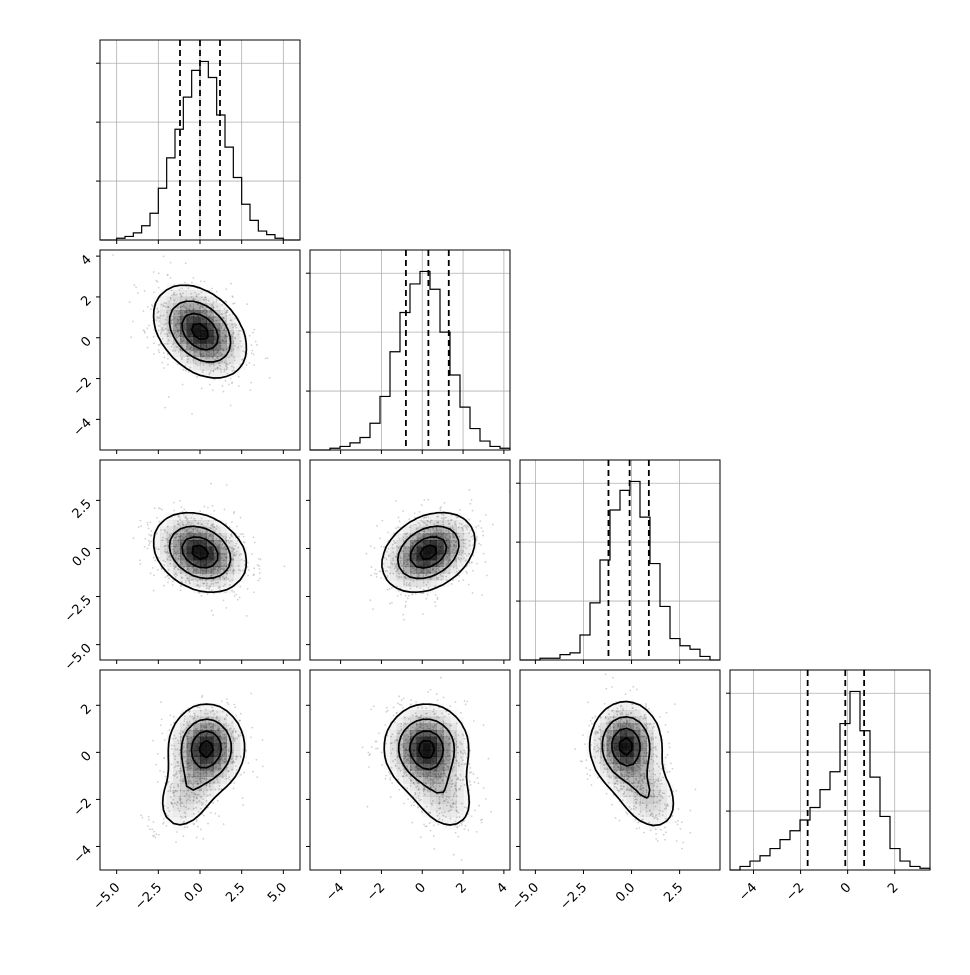 This screenshot has height=975, width=970. Describe the element at coordinates (83, 387) in the screenshot. I see `y-tick-label: −2` at that location.